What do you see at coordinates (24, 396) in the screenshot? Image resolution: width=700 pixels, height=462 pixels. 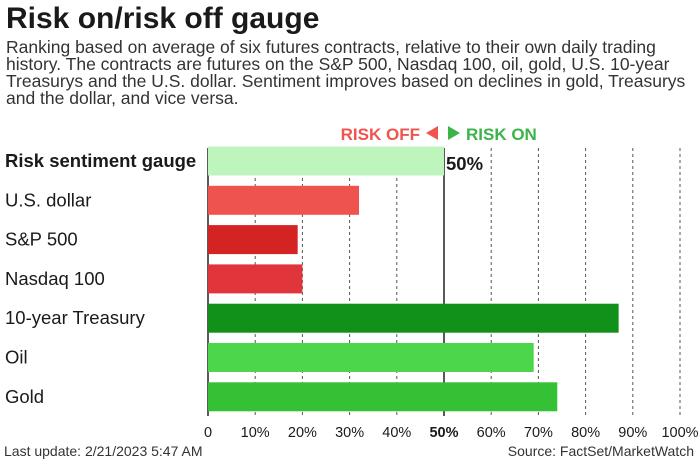 I see `category-label: Gold` at bounding box center [24, 396].